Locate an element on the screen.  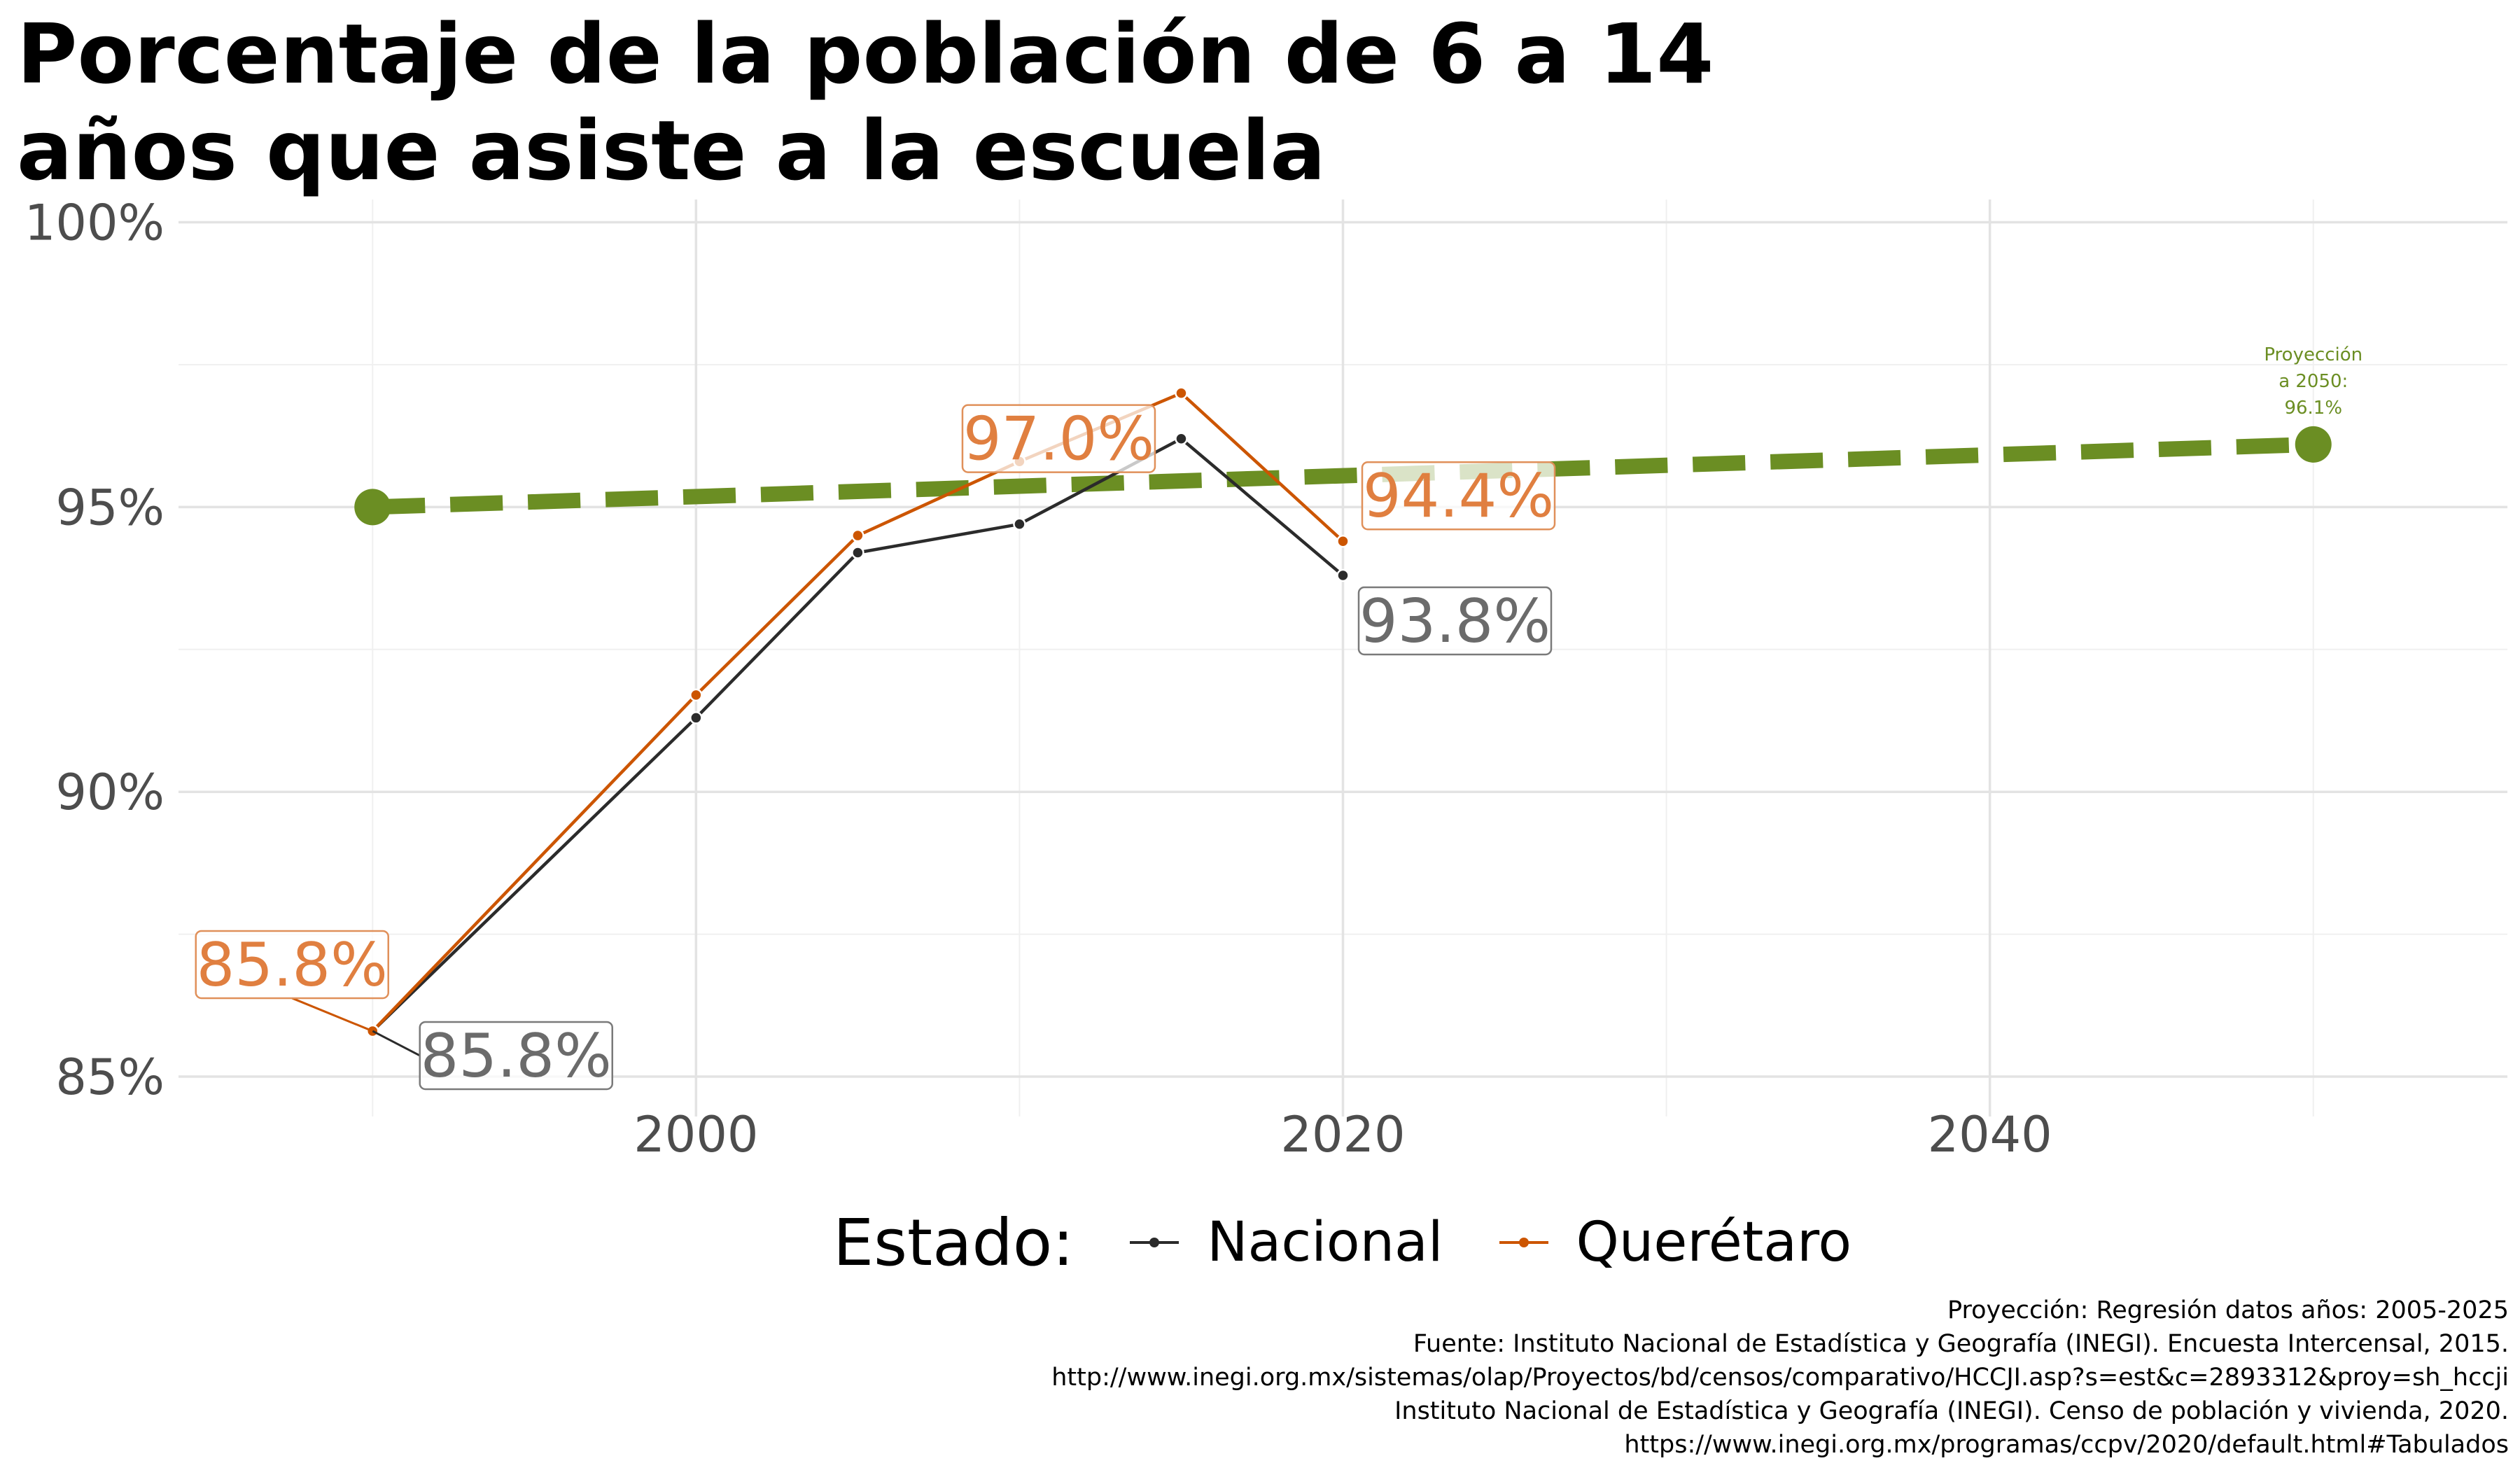
chart-title-line-1: Porcentaje de la población de 6 a 14 is located at coordinates (865, 54).